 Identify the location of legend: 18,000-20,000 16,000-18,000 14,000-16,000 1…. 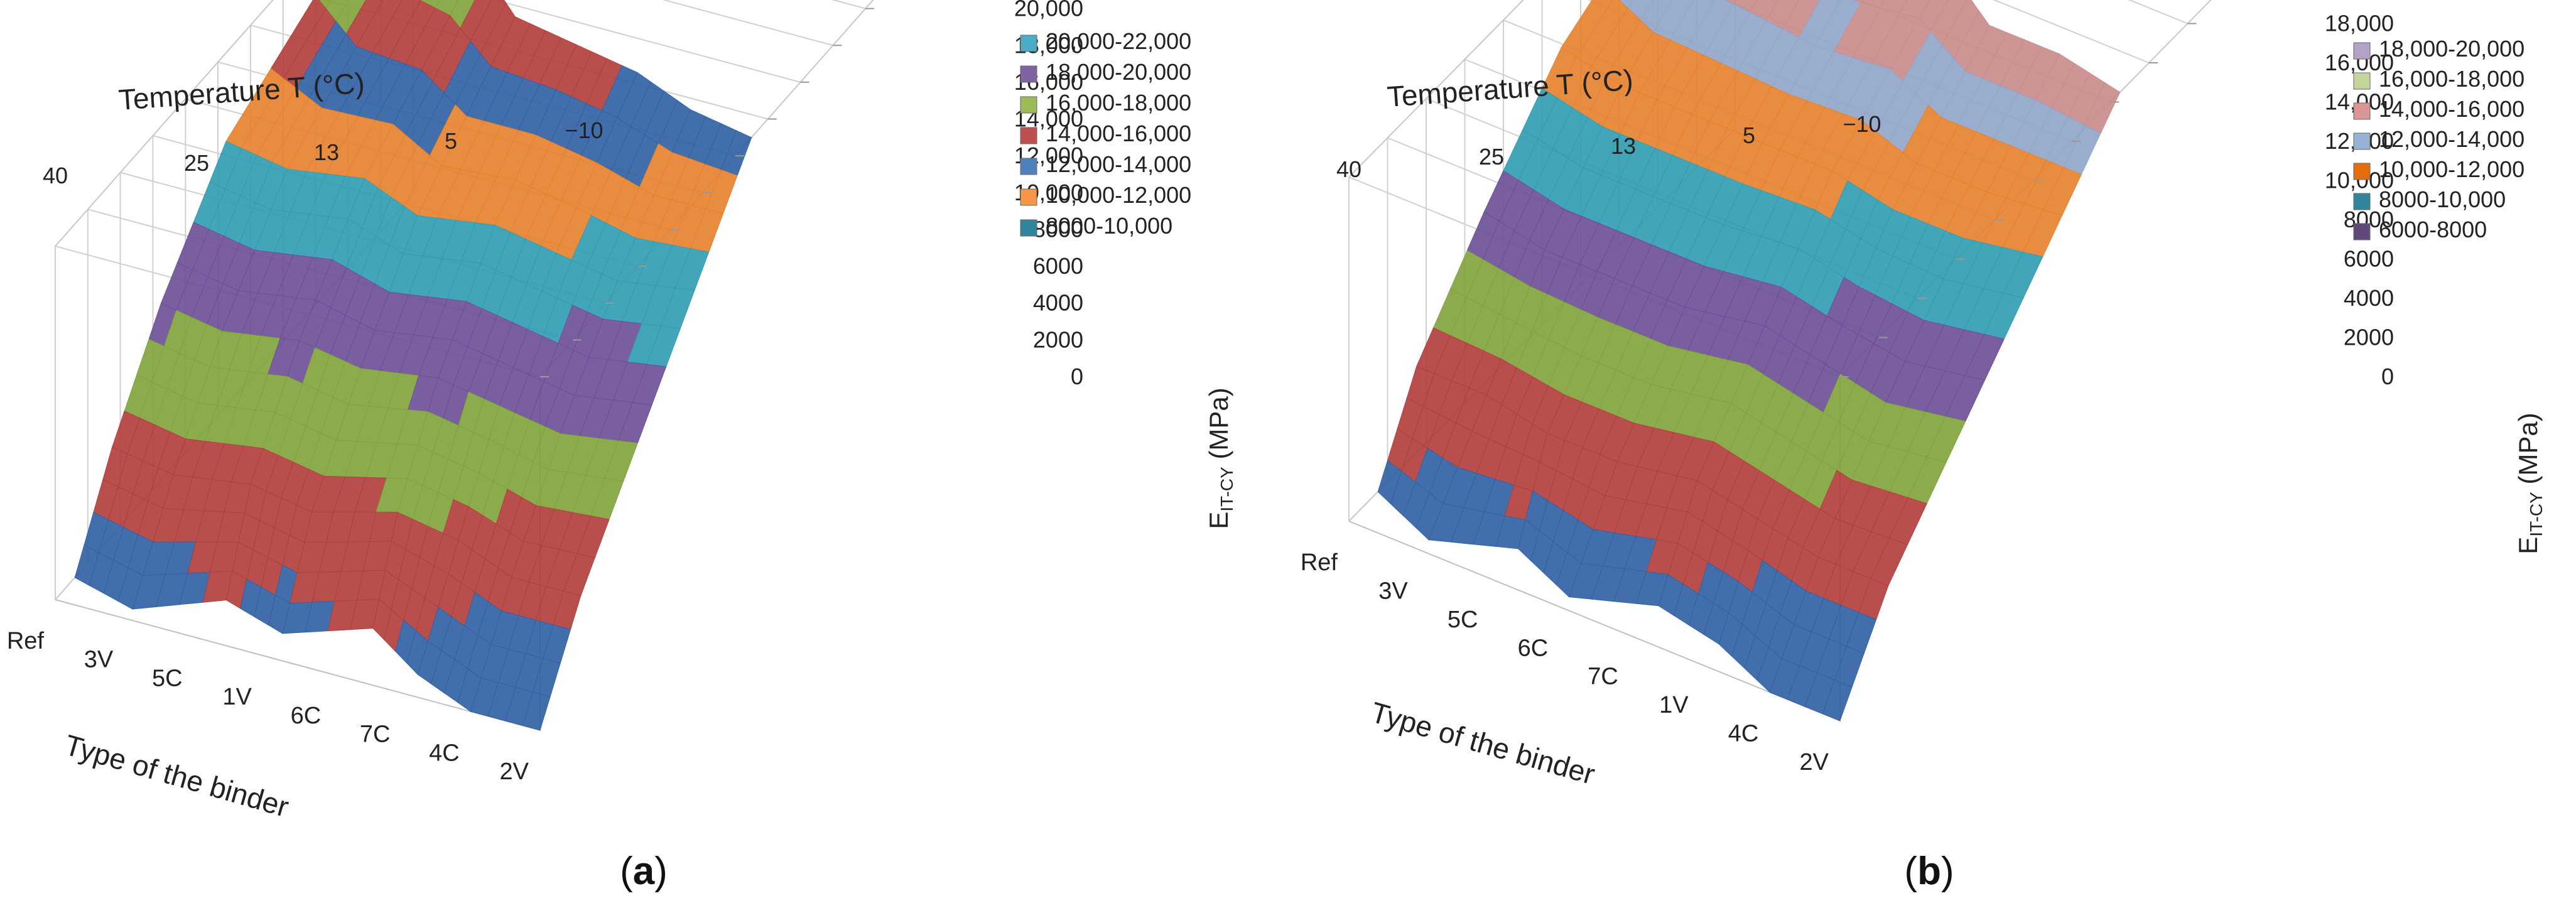
(2439, 139).